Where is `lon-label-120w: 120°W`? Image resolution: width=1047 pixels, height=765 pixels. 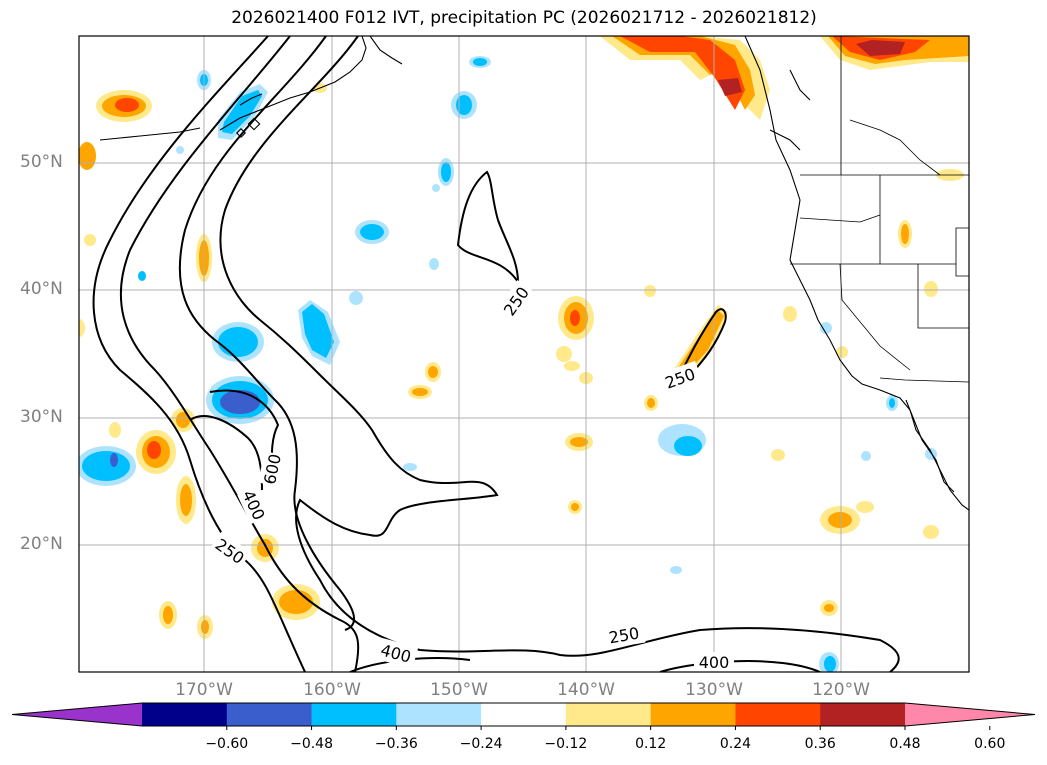
lon-label-120w: 120°W is located at coordinates (841, 690).